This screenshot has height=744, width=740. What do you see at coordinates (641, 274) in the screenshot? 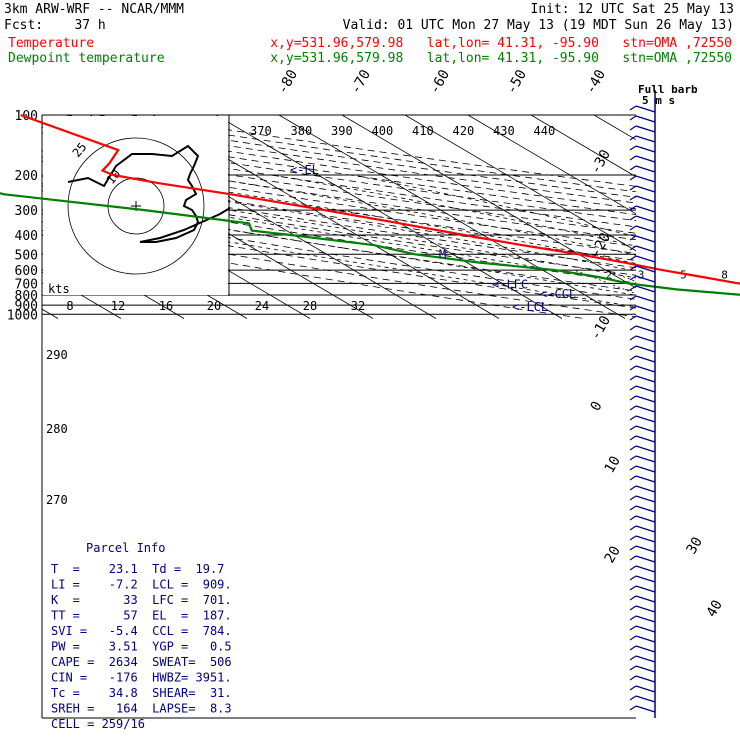
I see `mixing-ratio-label: 3` at bounding box center [641, 274].